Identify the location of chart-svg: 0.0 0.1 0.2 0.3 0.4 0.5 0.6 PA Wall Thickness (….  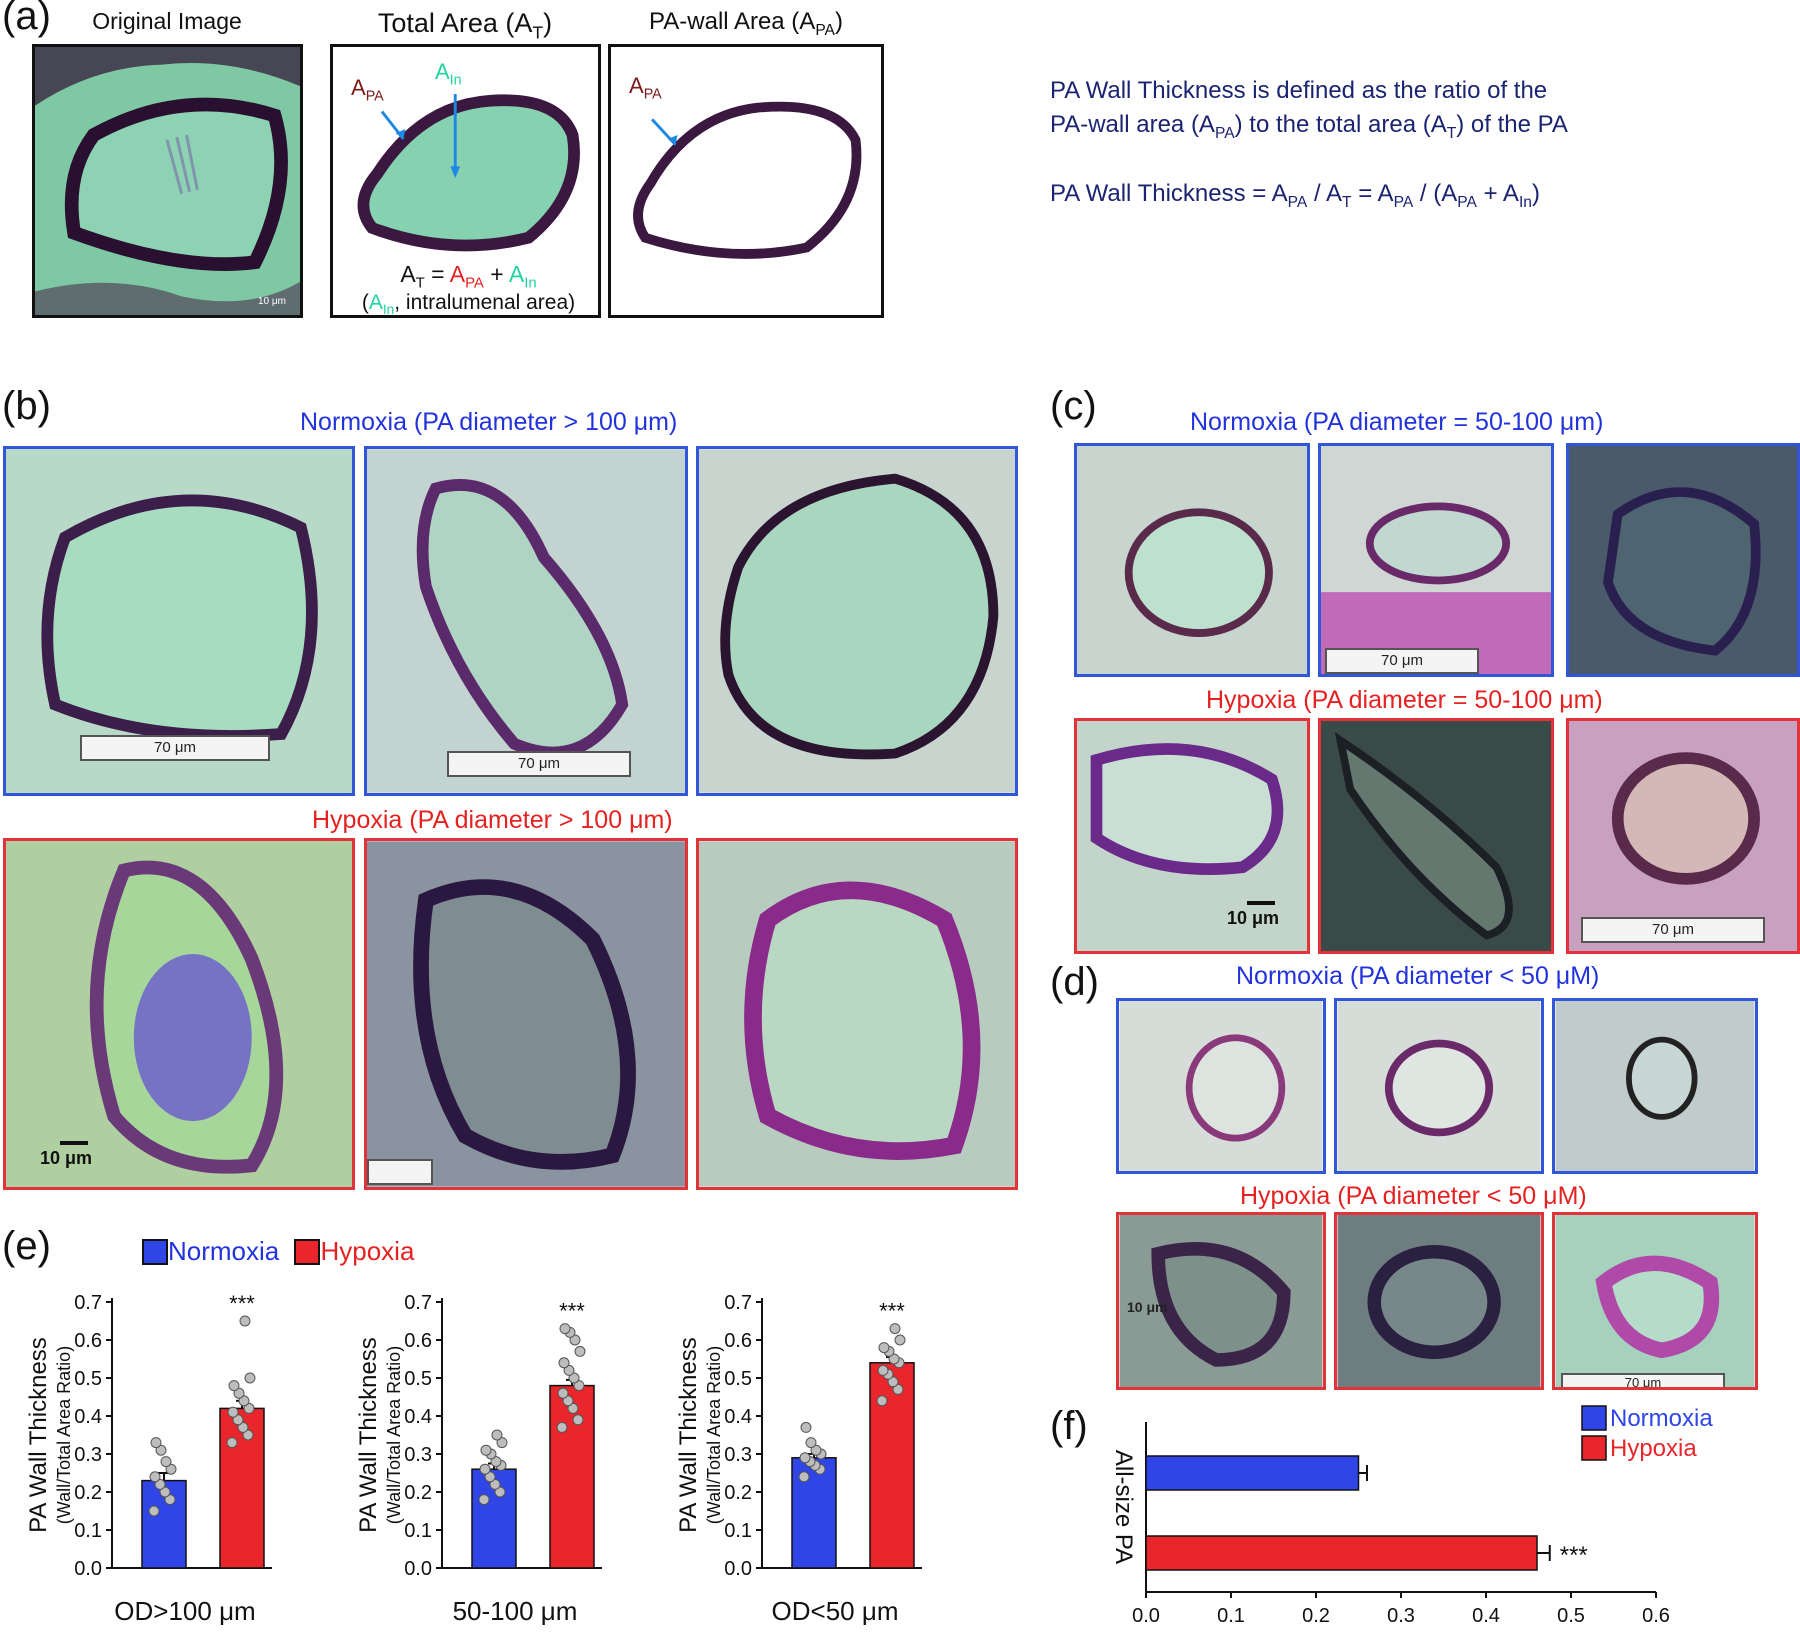
(1411, 1524).